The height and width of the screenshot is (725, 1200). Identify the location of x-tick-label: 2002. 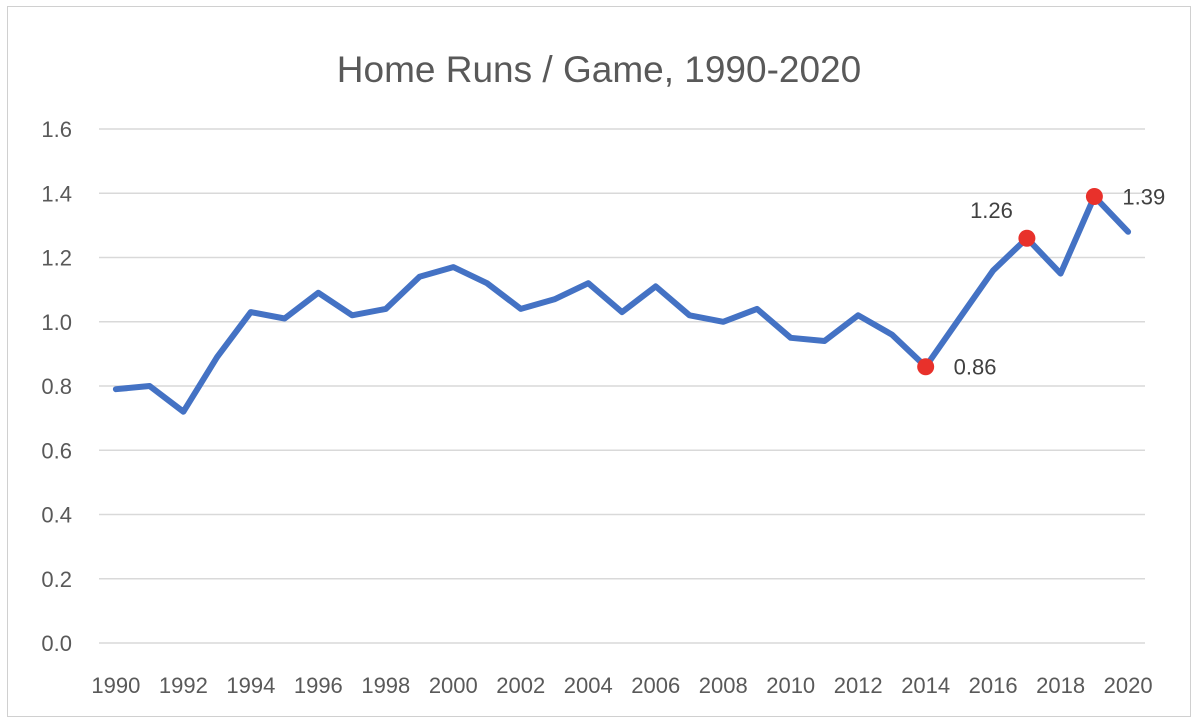
(520, 685).